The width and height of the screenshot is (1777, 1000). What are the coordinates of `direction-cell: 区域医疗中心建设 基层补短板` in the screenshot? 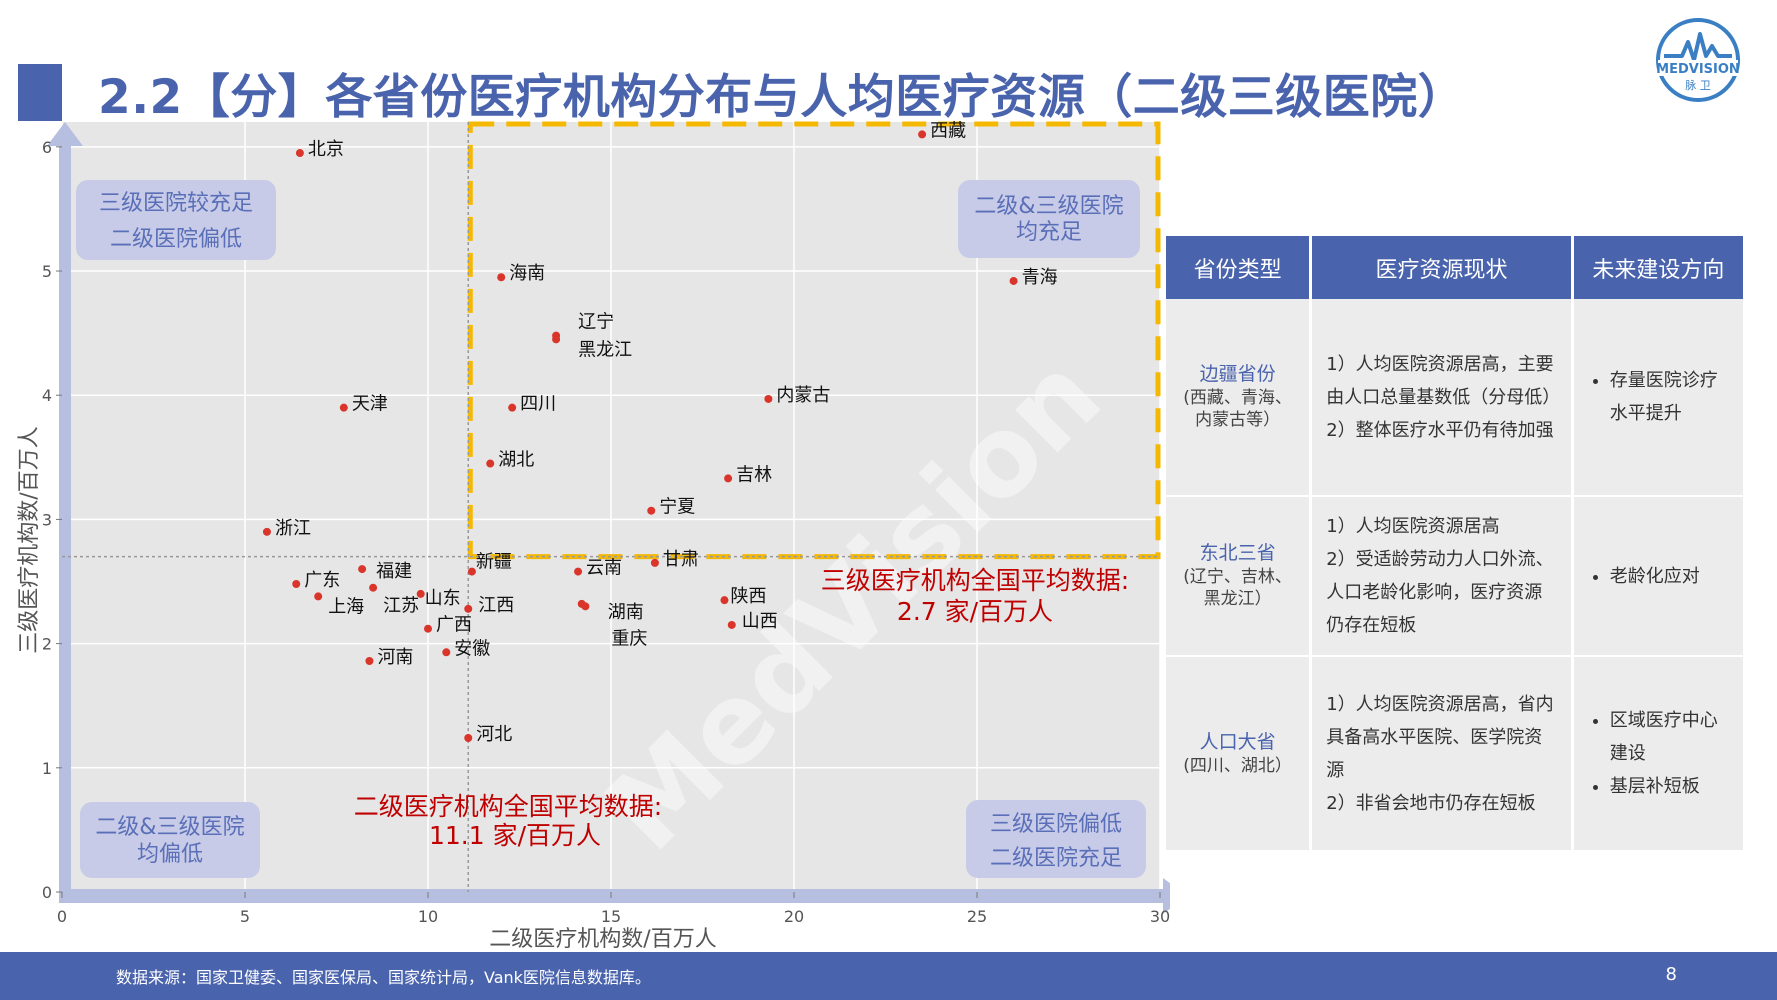 It's located at (1659, 754).